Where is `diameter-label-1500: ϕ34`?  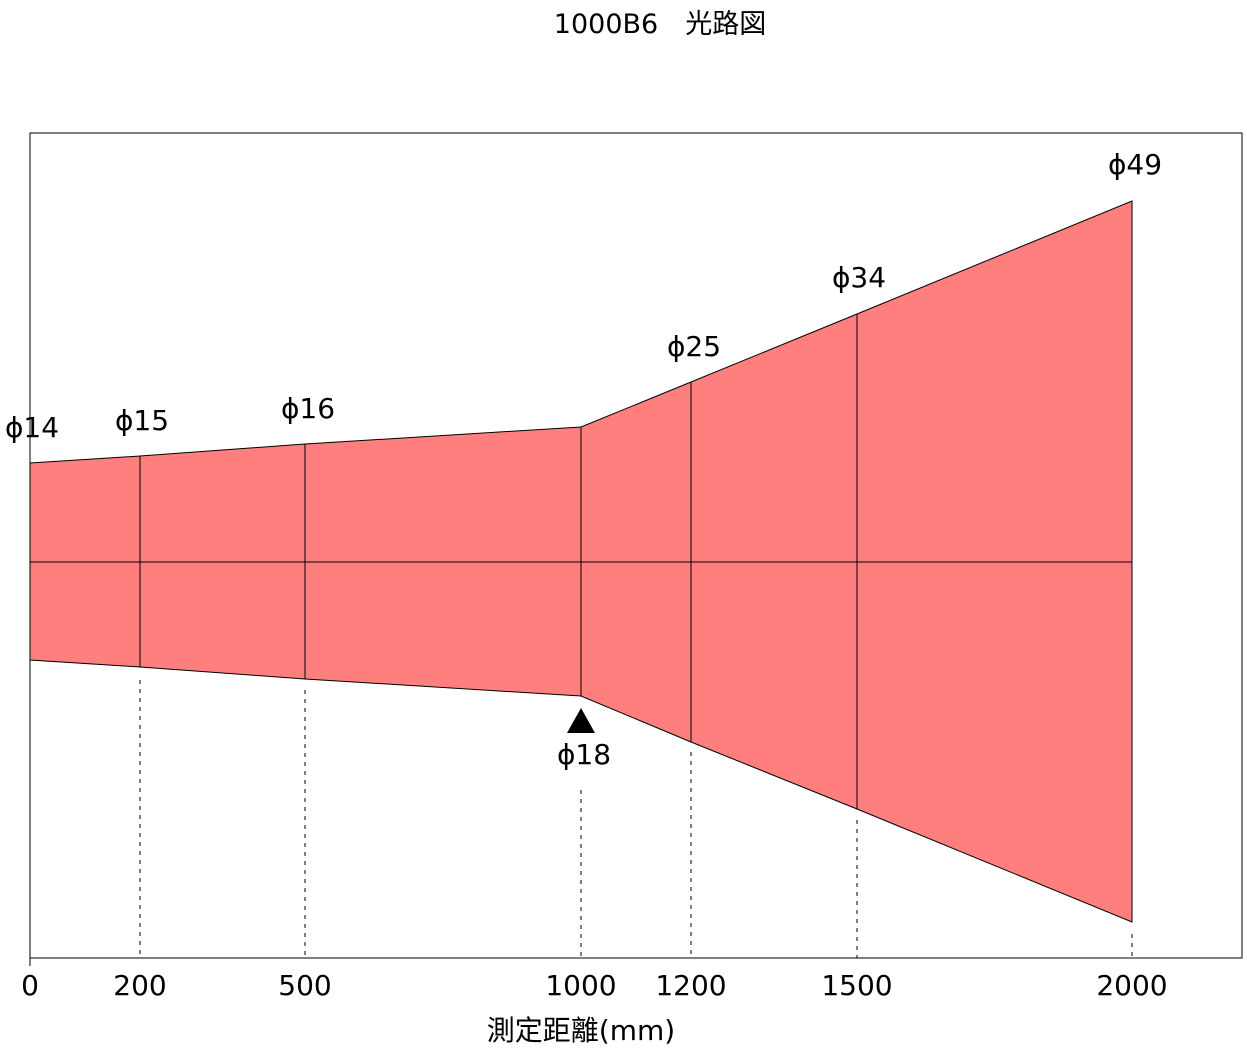 diameter-label-1500: ϕ34 is located at coordinates (859, 277).